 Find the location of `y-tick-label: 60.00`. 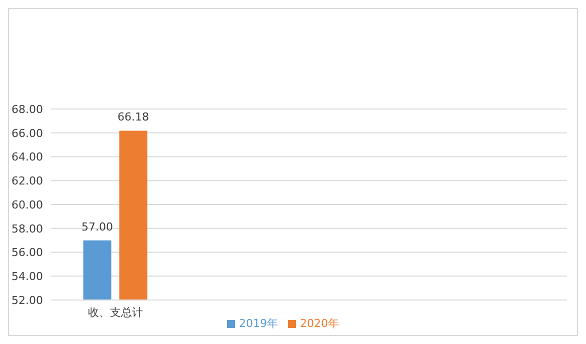

y-tick-label: 60.00 is located at coordinates (27, 205).